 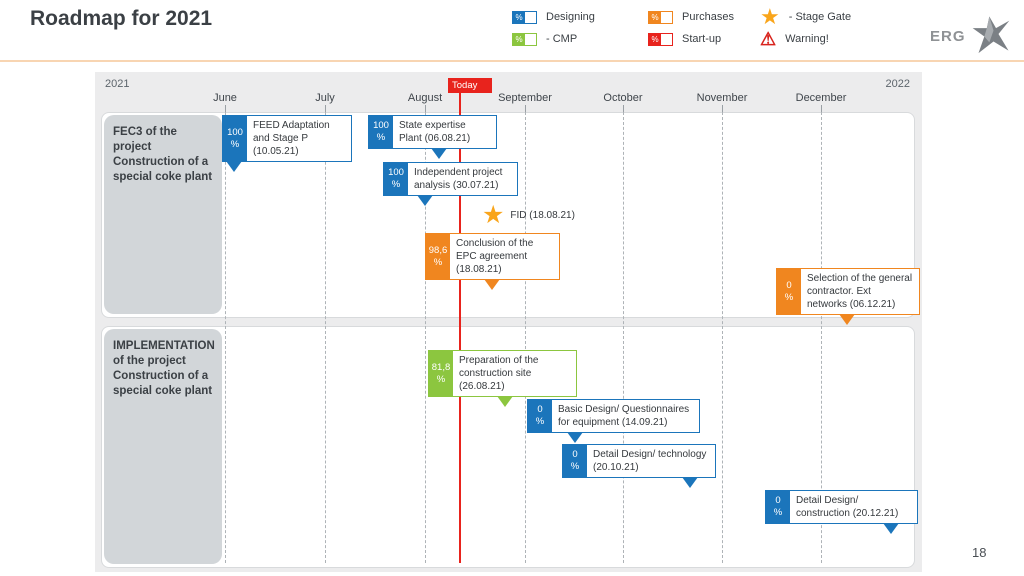 I want to click on legend-label-cmp: - CMP, so click(x=562, y=39).